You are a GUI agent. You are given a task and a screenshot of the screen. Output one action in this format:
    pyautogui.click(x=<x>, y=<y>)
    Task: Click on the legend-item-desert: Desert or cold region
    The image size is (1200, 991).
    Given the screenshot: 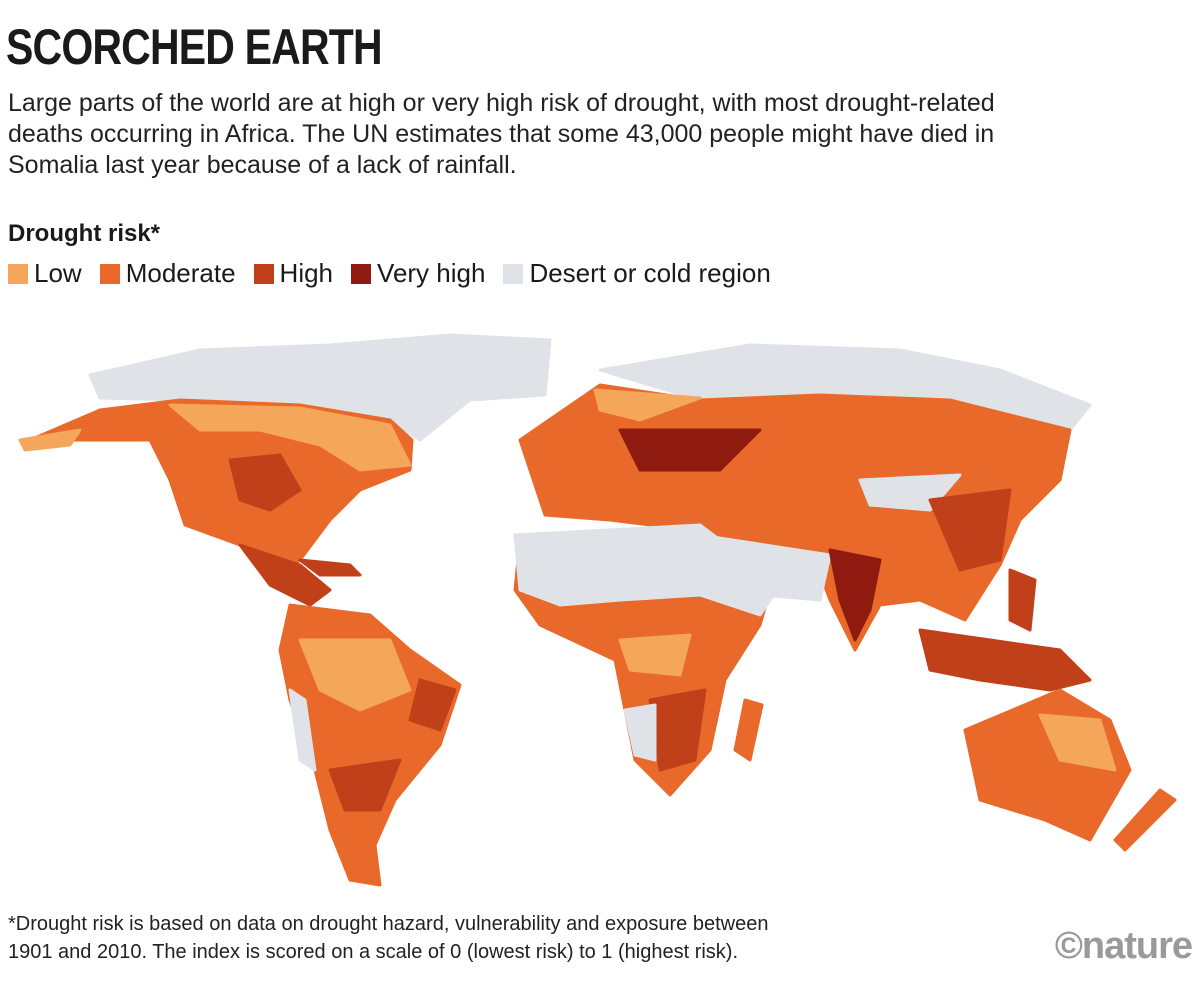 What is the action you would take?
    pyautogui.click(x=637, y=273)
    